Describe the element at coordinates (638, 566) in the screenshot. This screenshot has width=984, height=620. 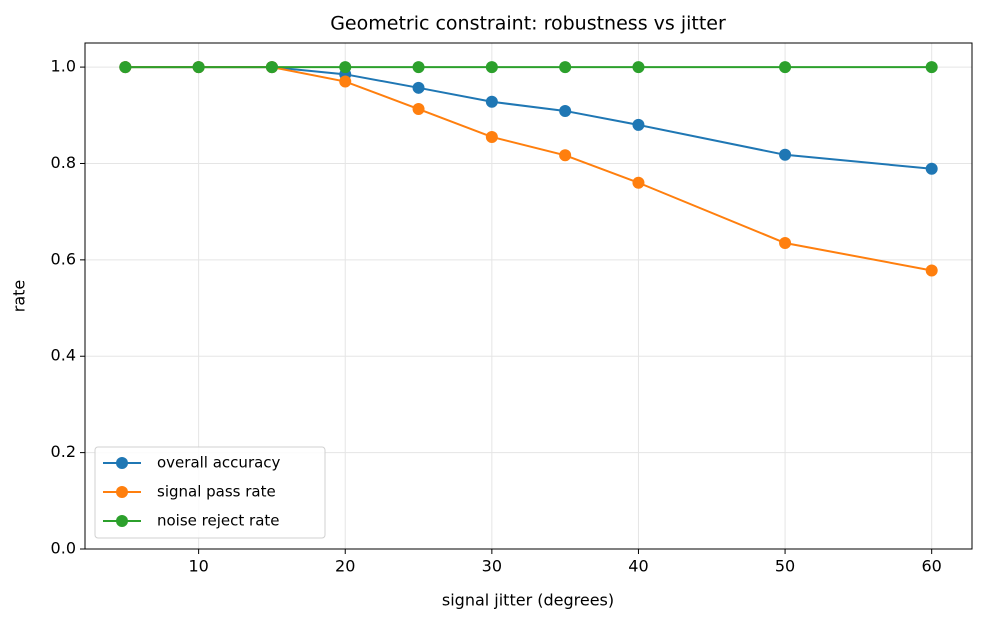
I see `x-tick-label: 40` at that location.